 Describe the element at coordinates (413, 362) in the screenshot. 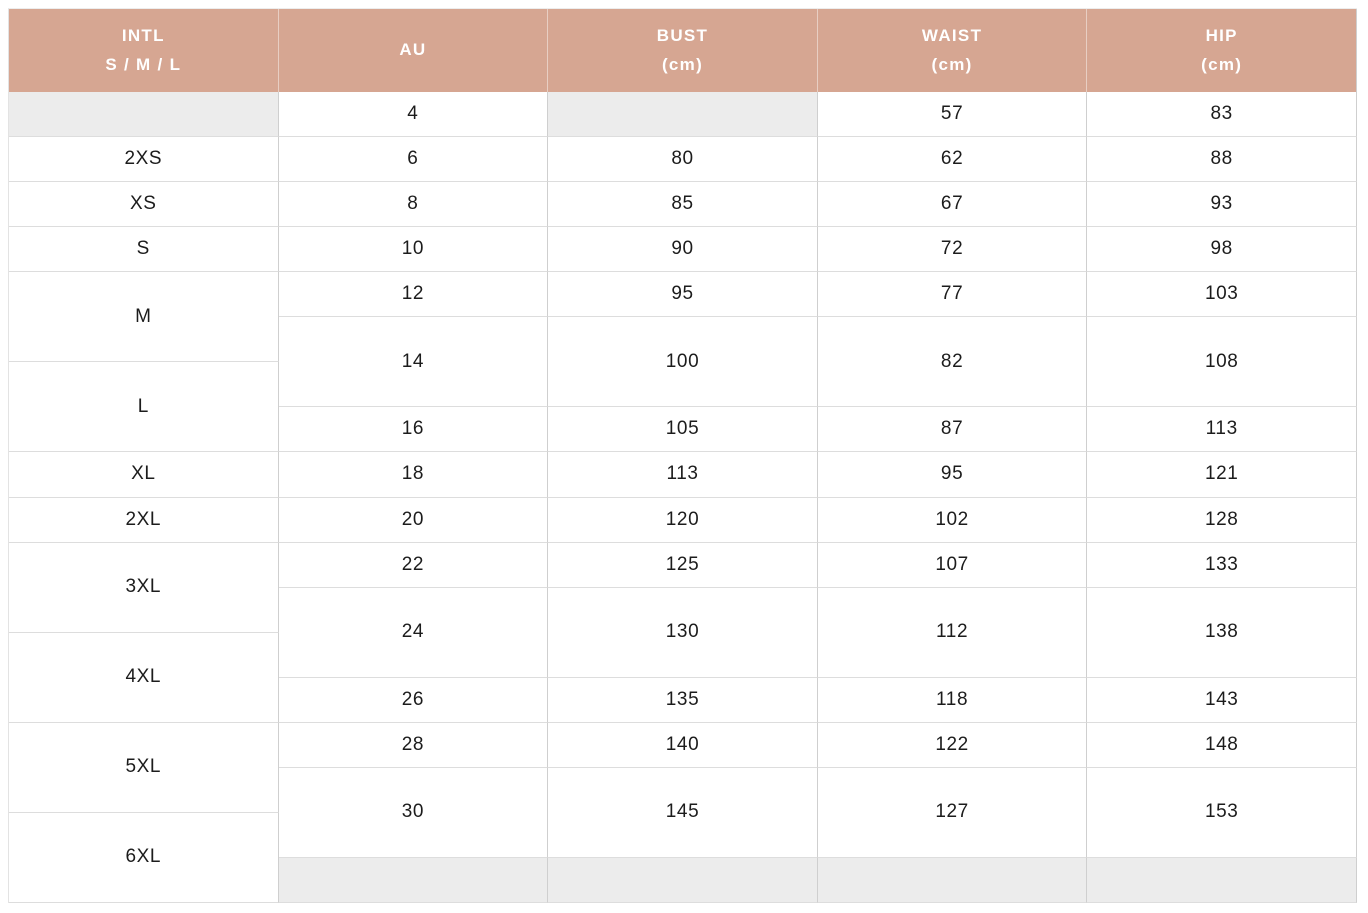

I see `au-value-cell: 14` at that location.